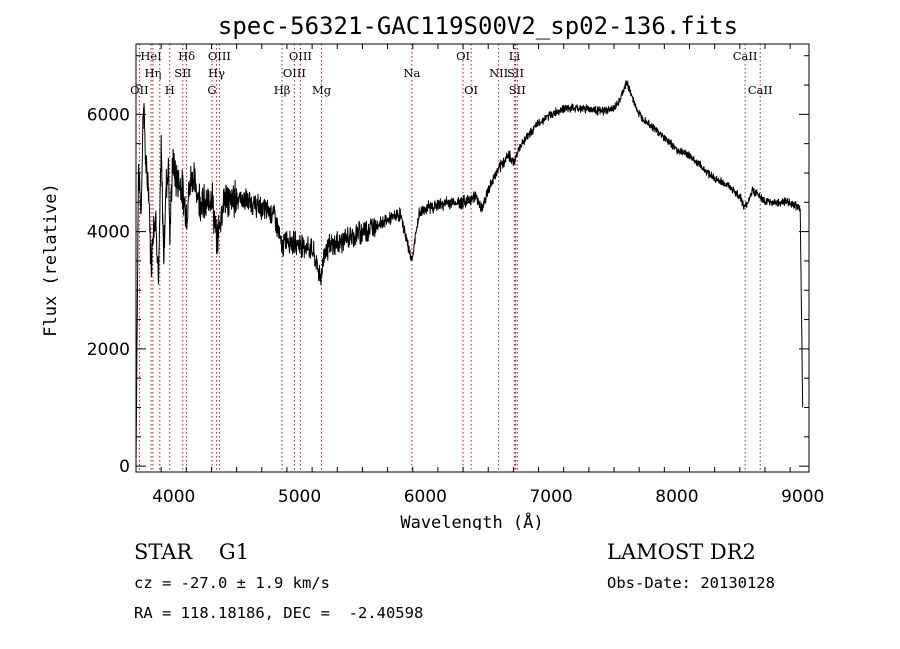 Image resolution: width=900 pixels, height=649 pixels. Describe the element at coordinates (471, 520) in the screenshot. I see `x-axis-label: Wavelength (Å)` at that location.